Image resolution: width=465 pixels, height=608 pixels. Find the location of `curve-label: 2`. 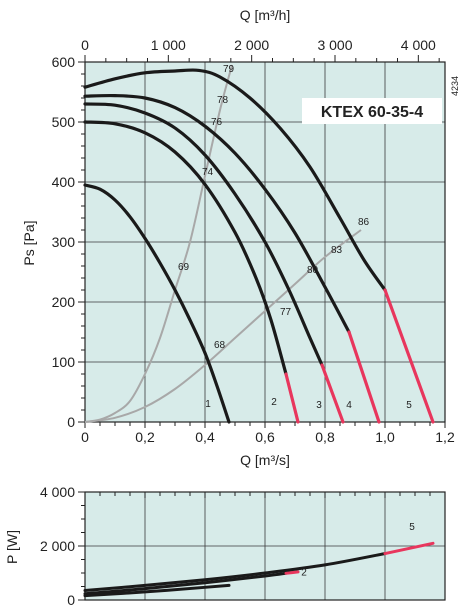

curve-label: 2 is located at coordinates (274, 402).